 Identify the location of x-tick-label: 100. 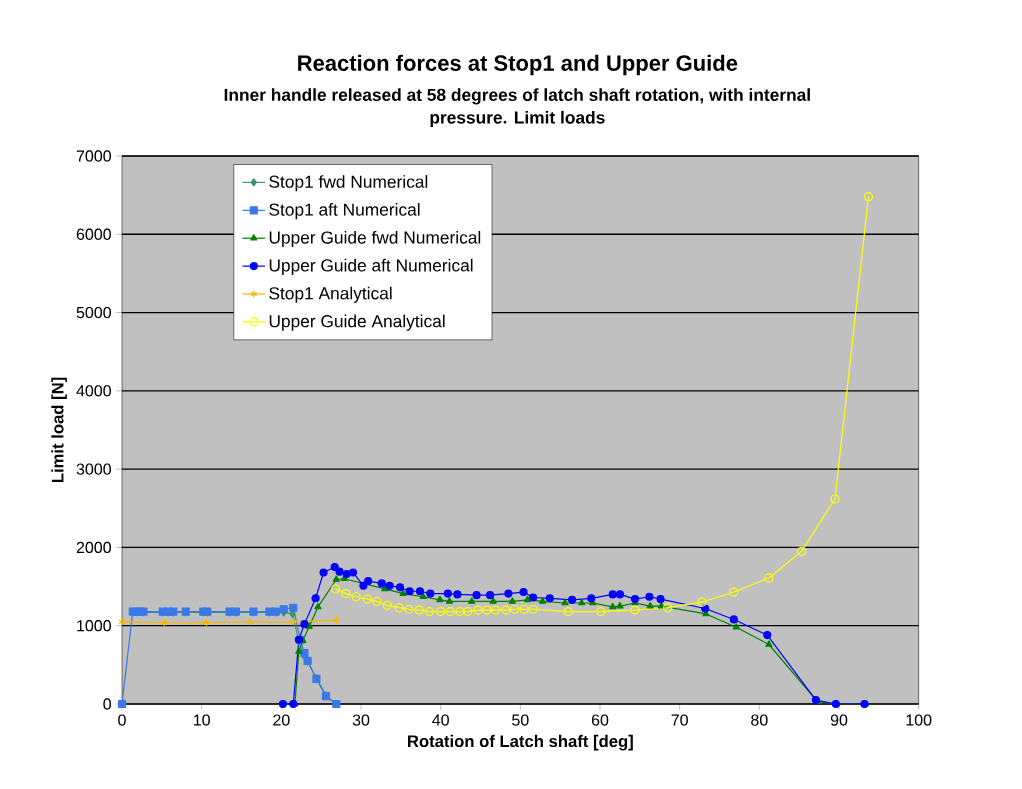
(919, 720).